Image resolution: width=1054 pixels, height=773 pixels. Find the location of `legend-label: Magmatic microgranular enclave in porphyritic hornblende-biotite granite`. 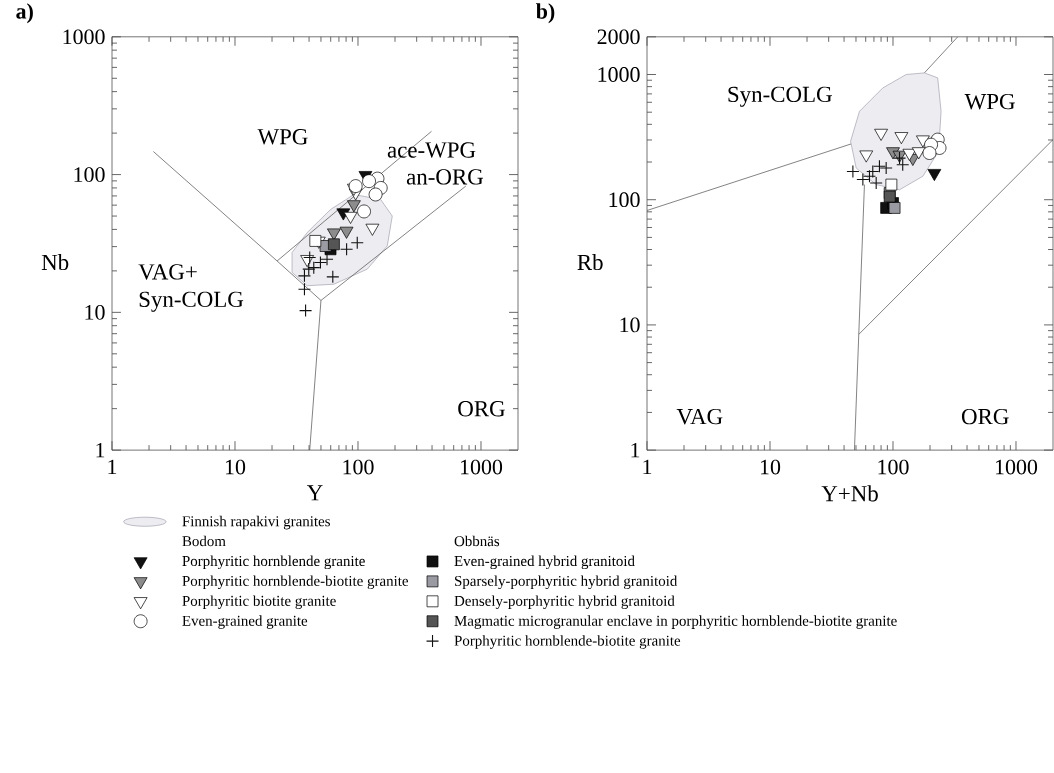

legend-label: Magmatic microgranular enclave in porphyritic hornblende-biotite granite is located at coordinates (675, 622).